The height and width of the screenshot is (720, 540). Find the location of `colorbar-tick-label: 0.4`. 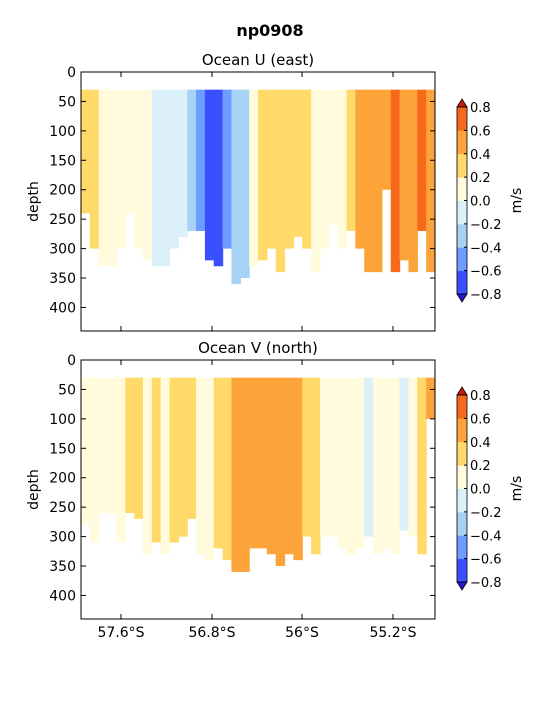

colorbar-tick-label: 0.4 is located at coordinates (480, 443).